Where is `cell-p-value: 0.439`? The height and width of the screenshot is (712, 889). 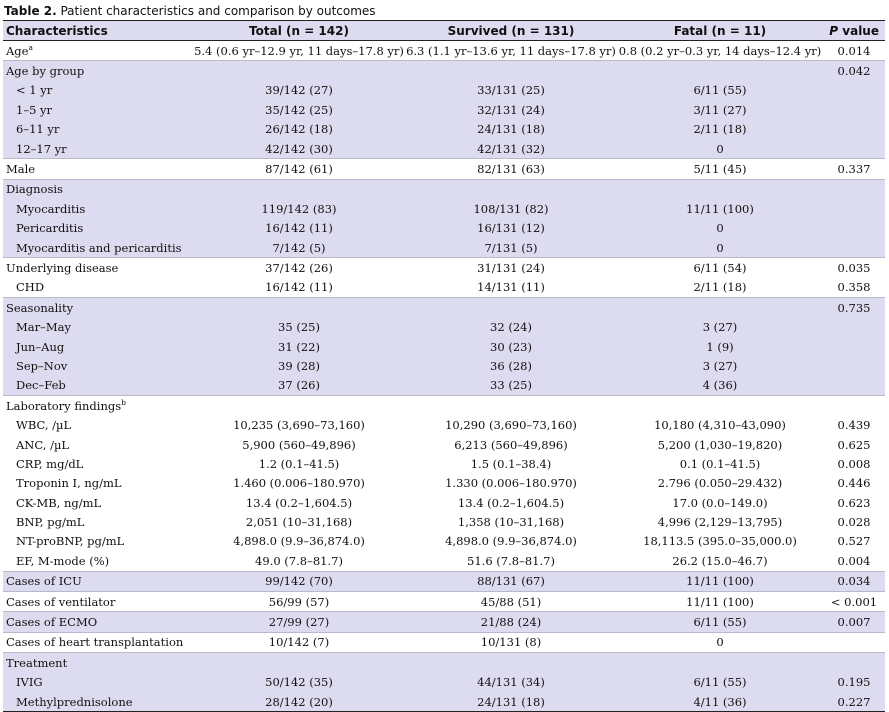
cell-p-value: 0.439 is located at coordinates (854, 425).